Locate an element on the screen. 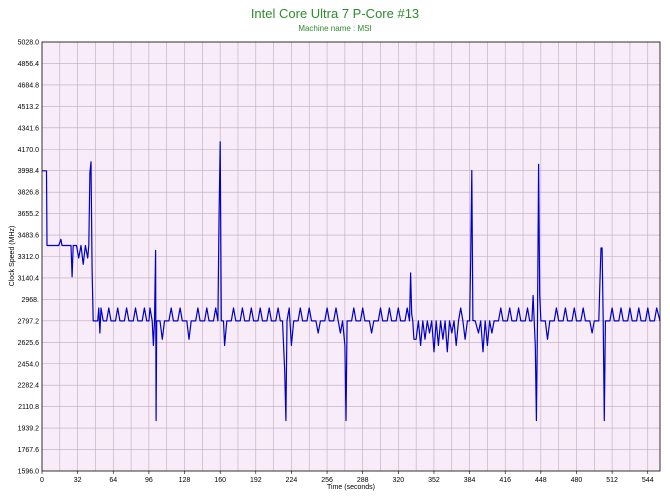  chart-subtitle: Machine name : MSI is located at coordinates (334, 28).